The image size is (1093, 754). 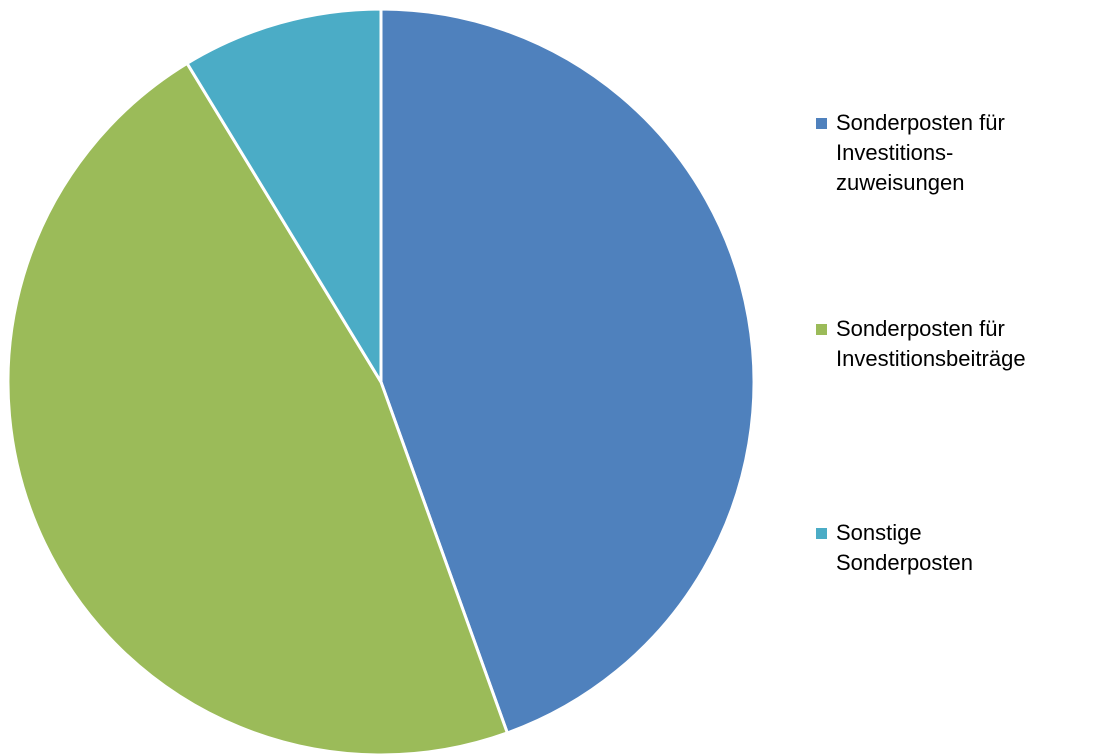 I want to click on legend-swatch-teal, so click(x=821, y=533).